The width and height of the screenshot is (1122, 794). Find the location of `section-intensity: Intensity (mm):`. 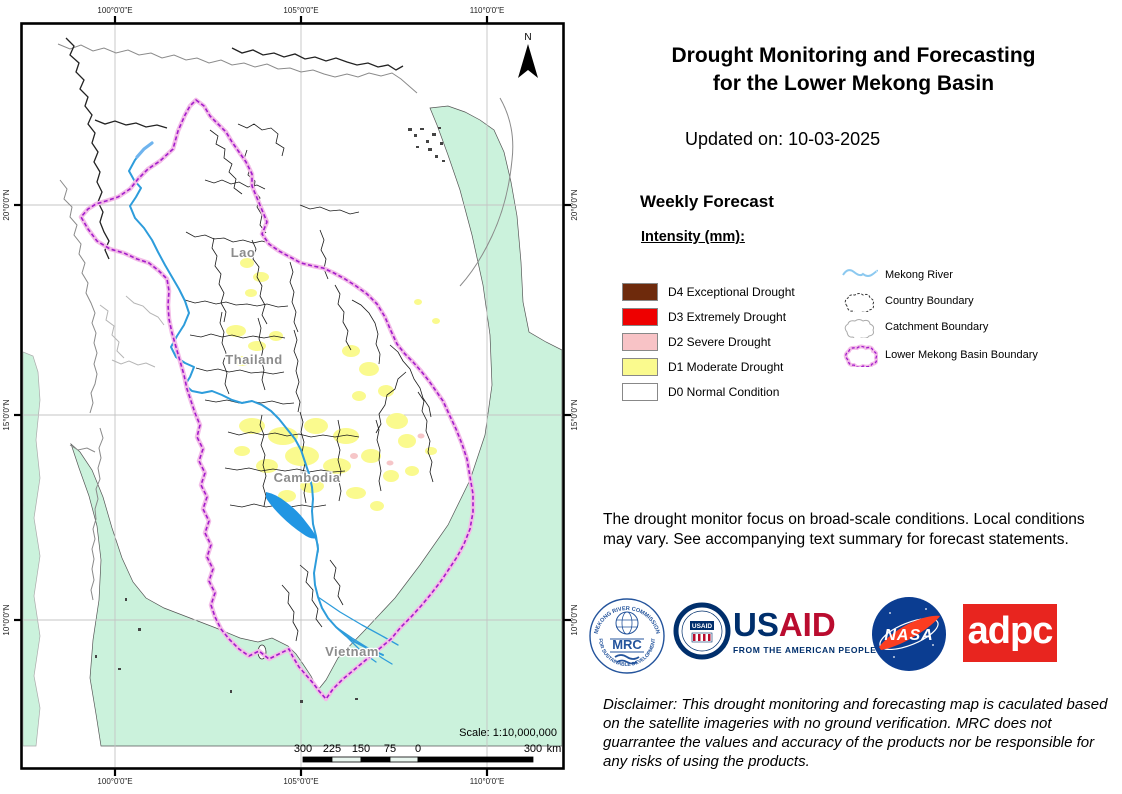

section-intensity: Intensity (mm): is located at coordinates (693, 237).